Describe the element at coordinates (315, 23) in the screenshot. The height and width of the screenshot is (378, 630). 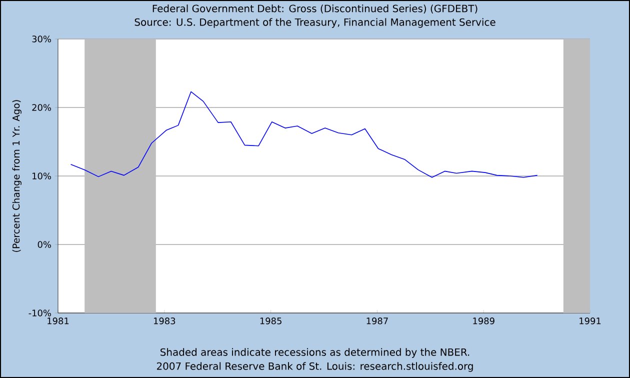
I see `chart-subtitle: Source: U.S. Department of the Treasury, Financial Management Service` at that location.